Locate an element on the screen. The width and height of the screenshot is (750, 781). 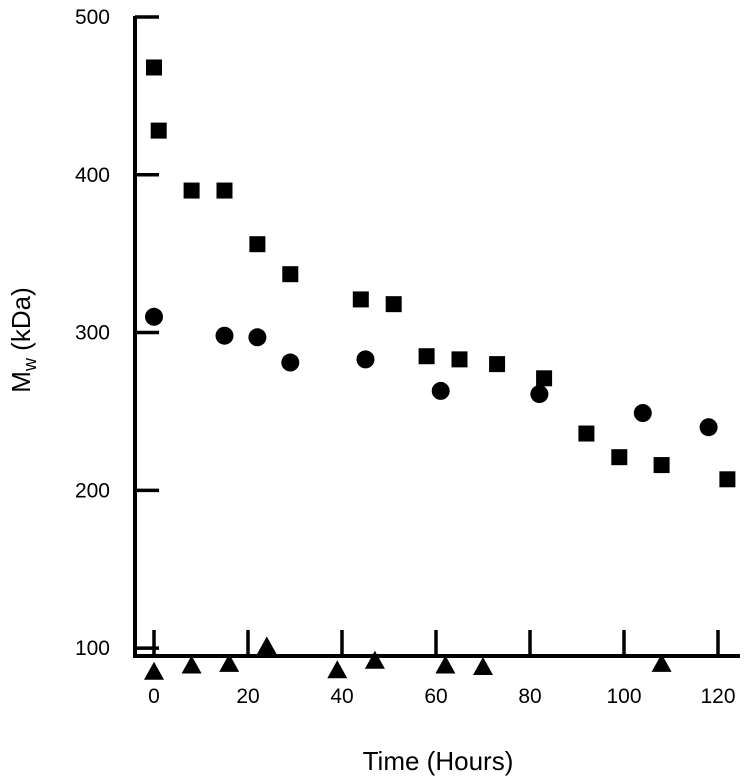
y-tick-label: 100 is located at coordinates (92, 648).